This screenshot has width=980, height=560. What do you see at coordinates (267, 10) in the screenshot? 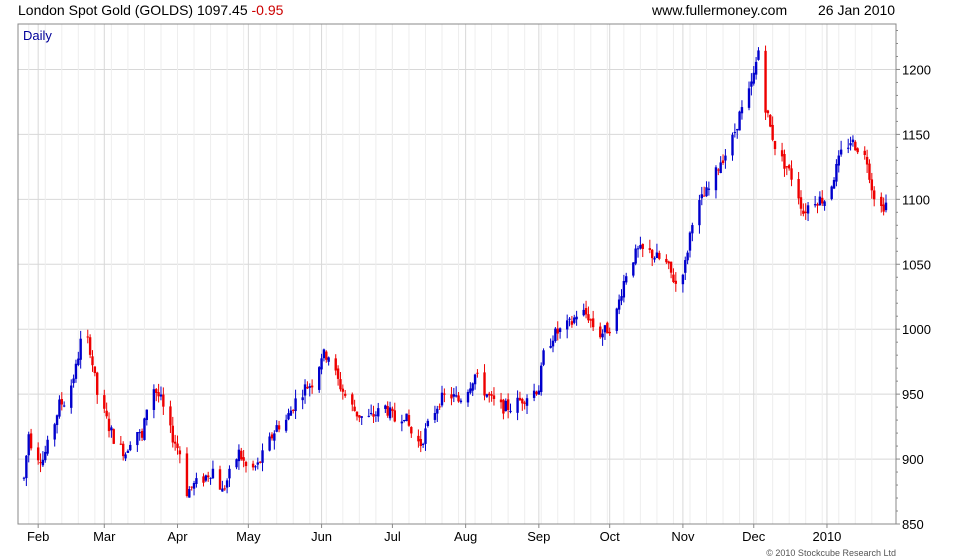
I see `price-change: -0.95` at bounding box center [267, 10].